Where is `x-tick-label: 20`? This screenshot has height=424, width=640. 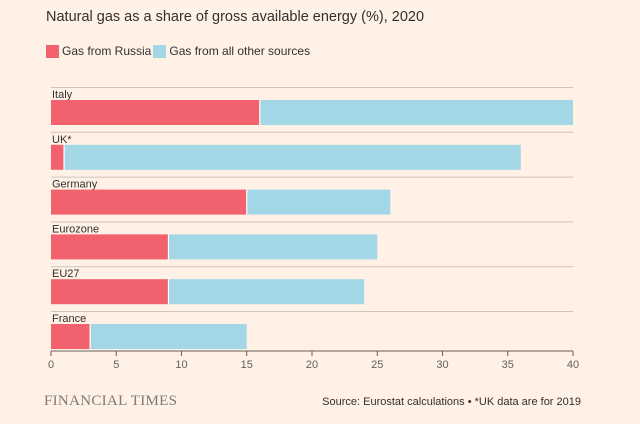 x-tick-label: 20 is located at coordinates (312, 365).